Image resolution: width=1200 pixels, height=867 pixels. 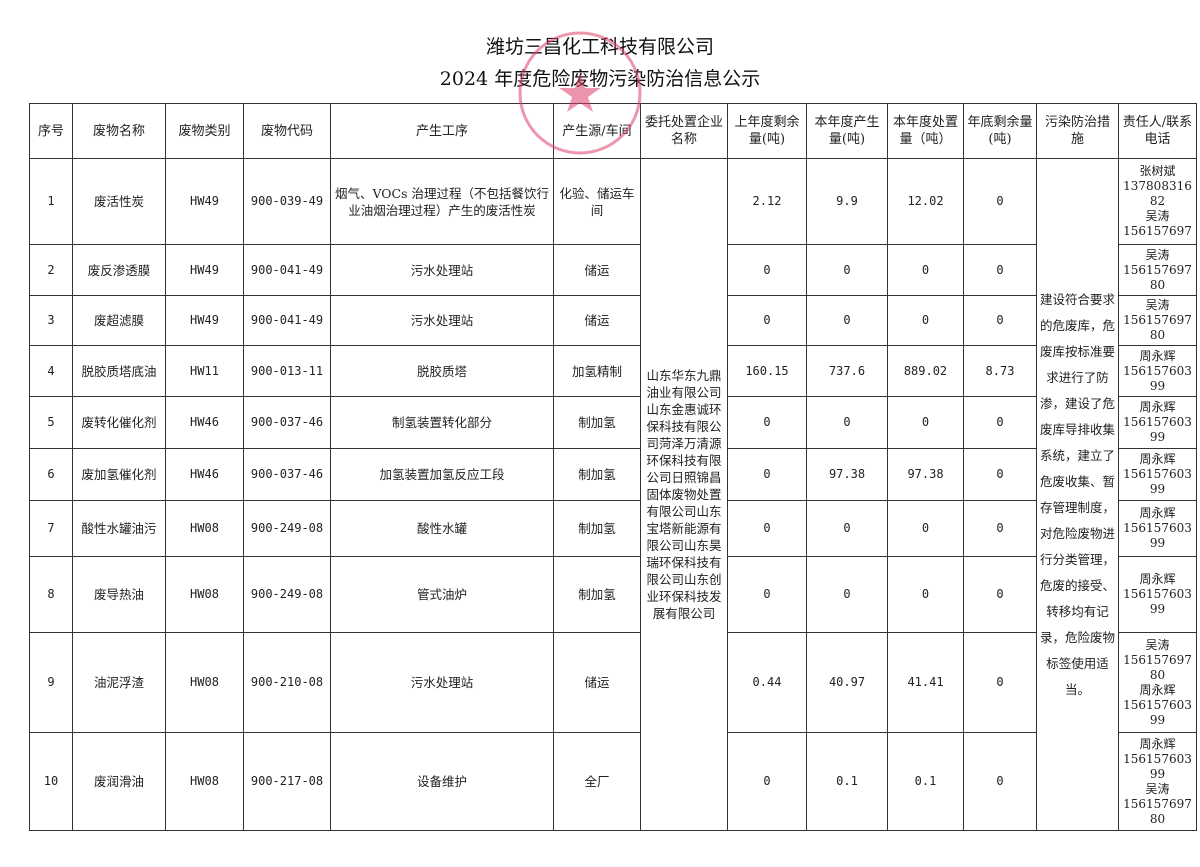 I want to click on waste-code: 900-037-46, so click(x=287, y=474).